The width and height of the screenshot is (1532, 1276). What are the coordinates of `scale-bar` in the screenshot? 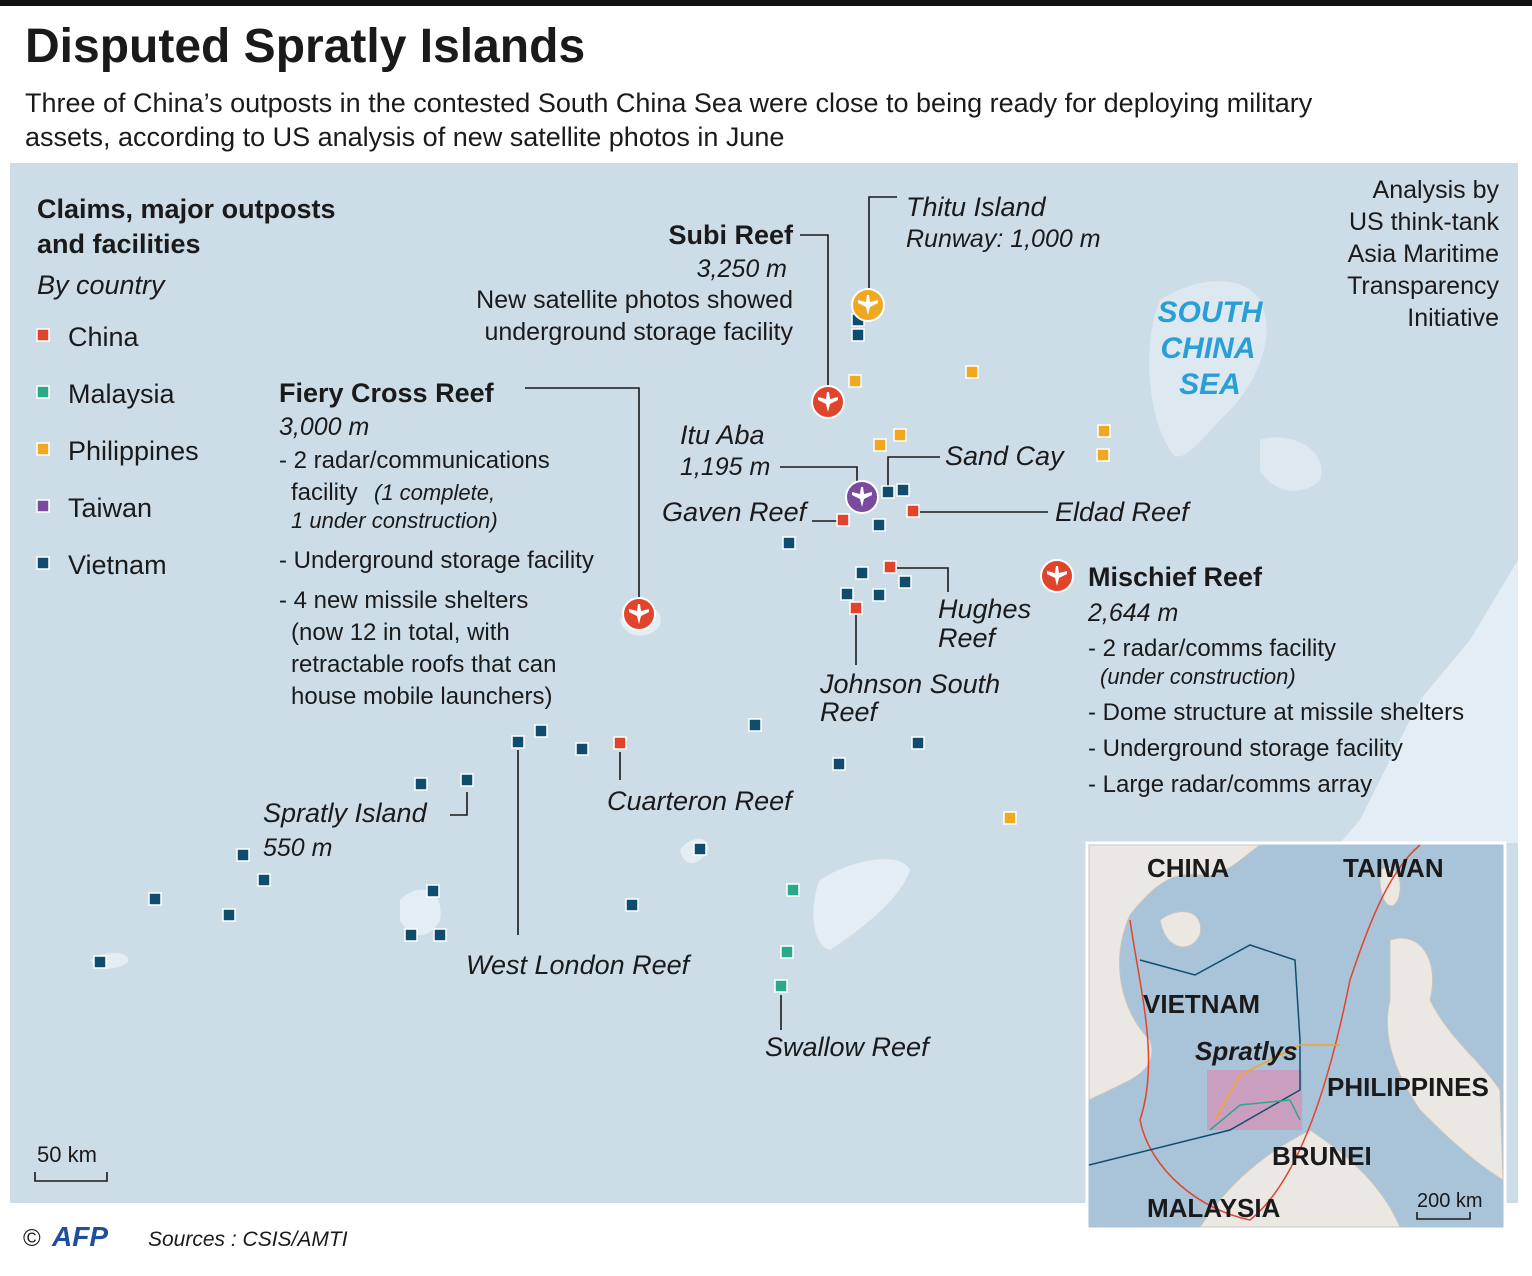 It's located at (71, 1177).